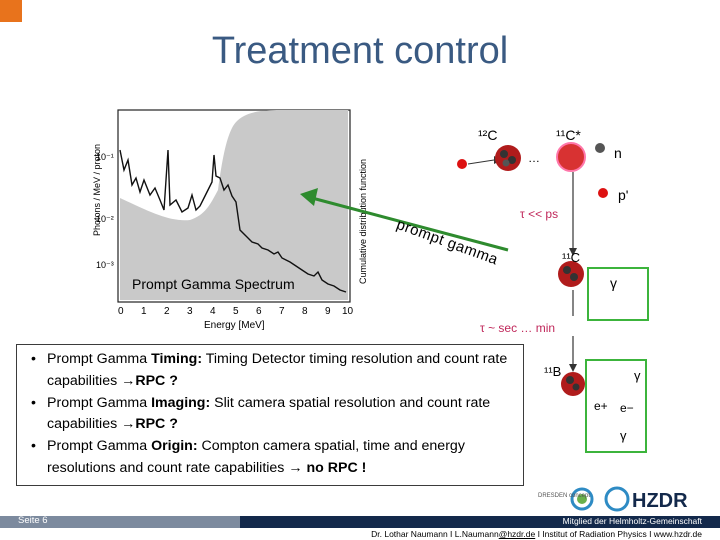 The image size is (720, 540). What do you see at coordinates (105, 265) in the screenshot?
I see `y-tick-3: 10⁻³` at bounding box center [105, 265].